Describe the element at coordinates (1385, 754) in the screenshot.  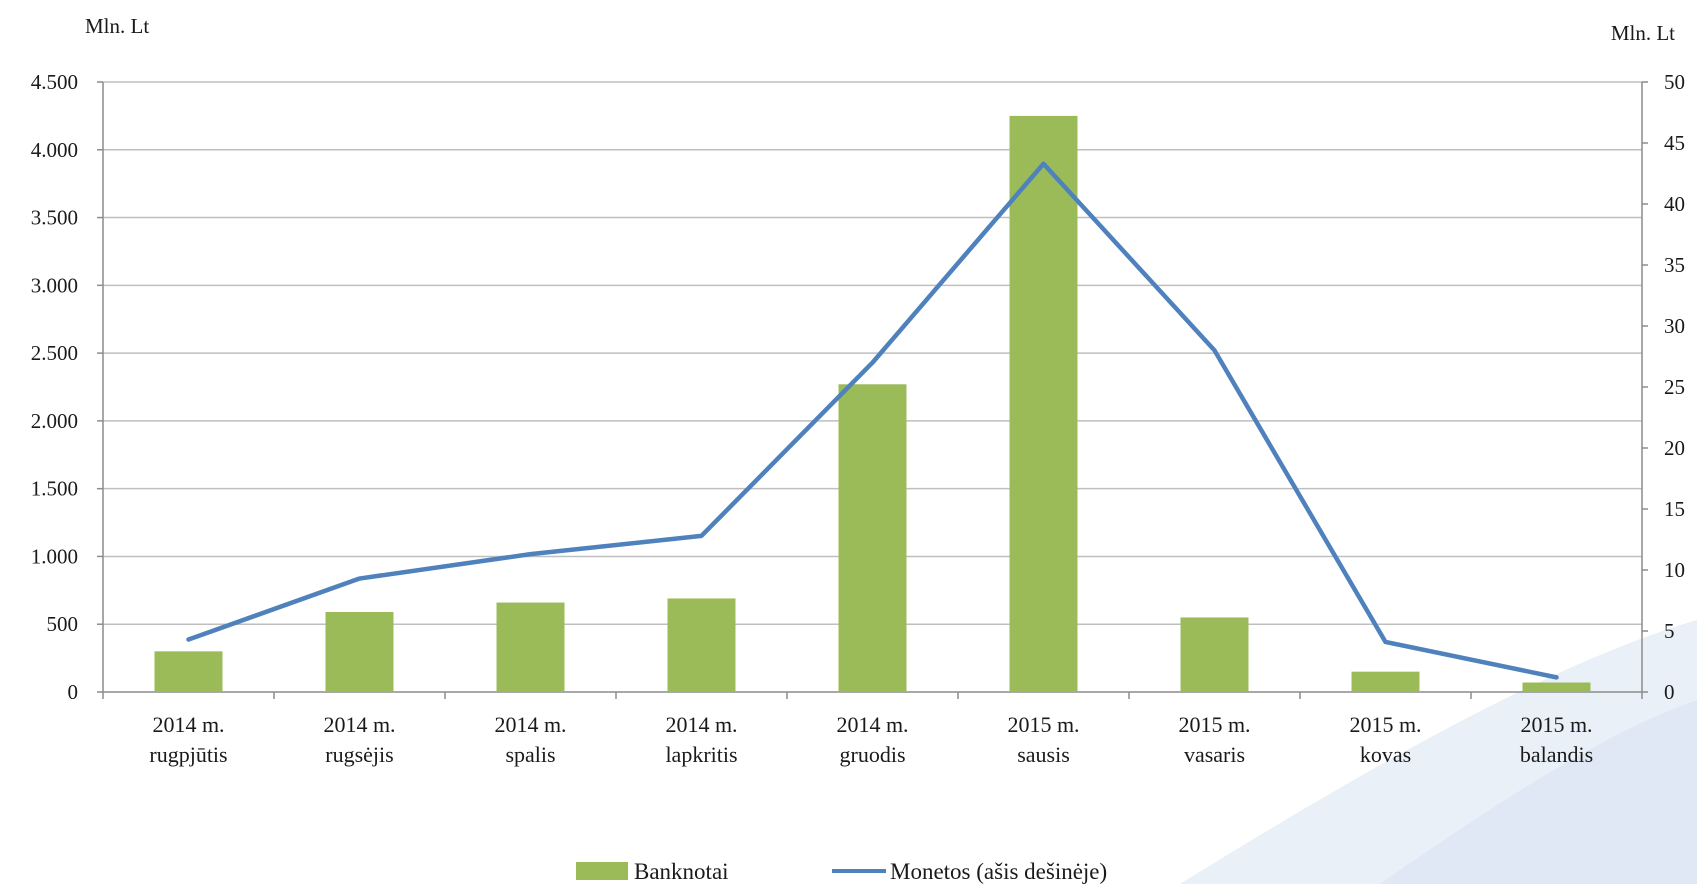
I see `category-label-line: kovas` at that location.